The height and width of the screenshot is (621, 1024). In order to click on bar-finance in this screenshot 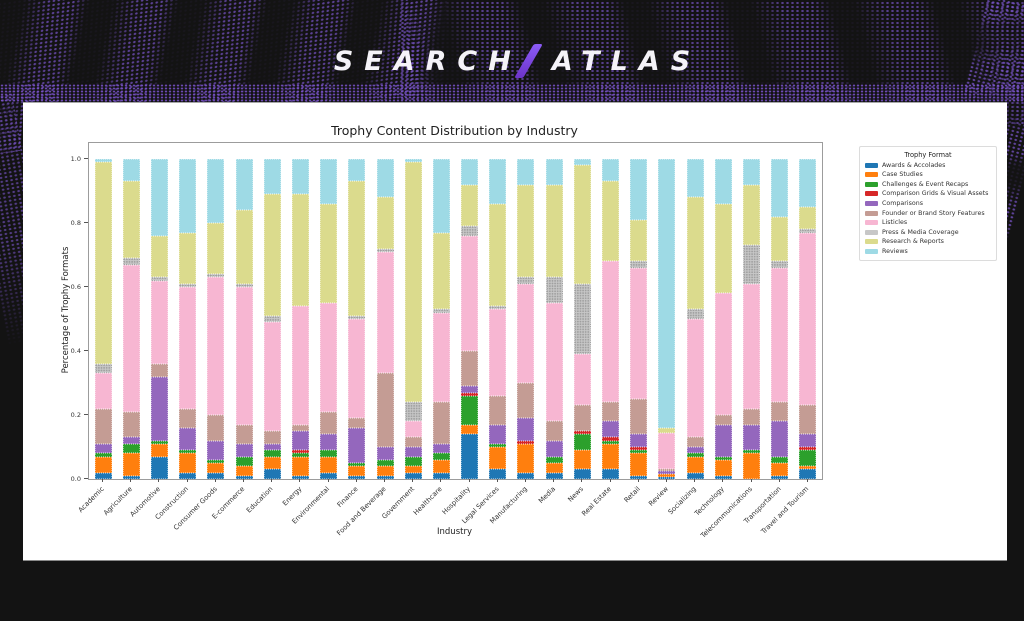, I will do `click(357, 319)`.